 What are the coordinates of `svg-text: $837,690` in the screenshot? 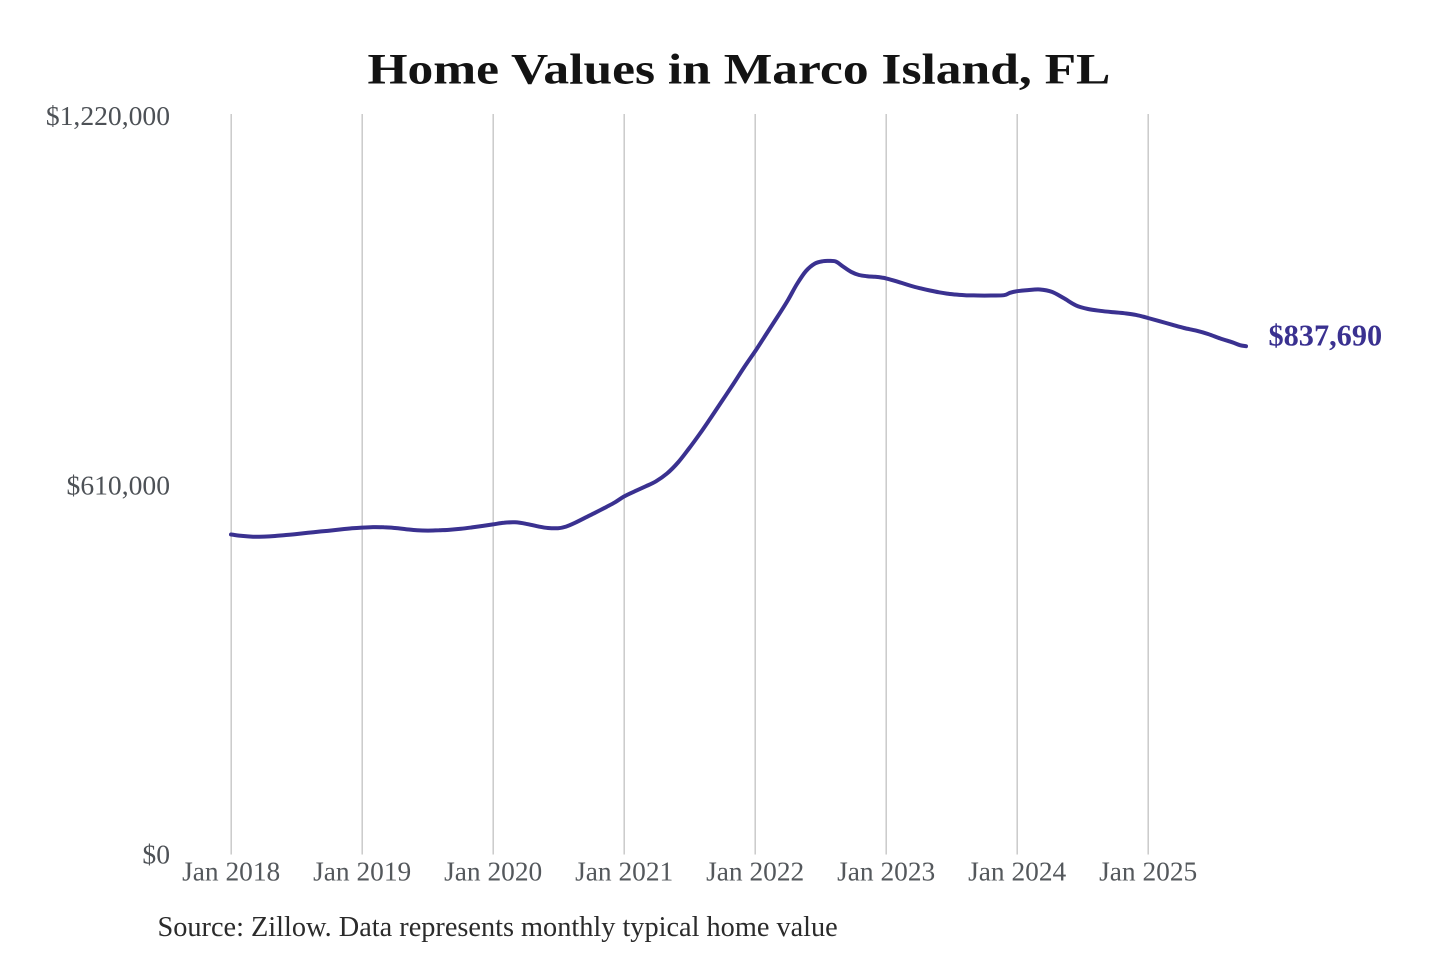 It's located at (1326, 336).